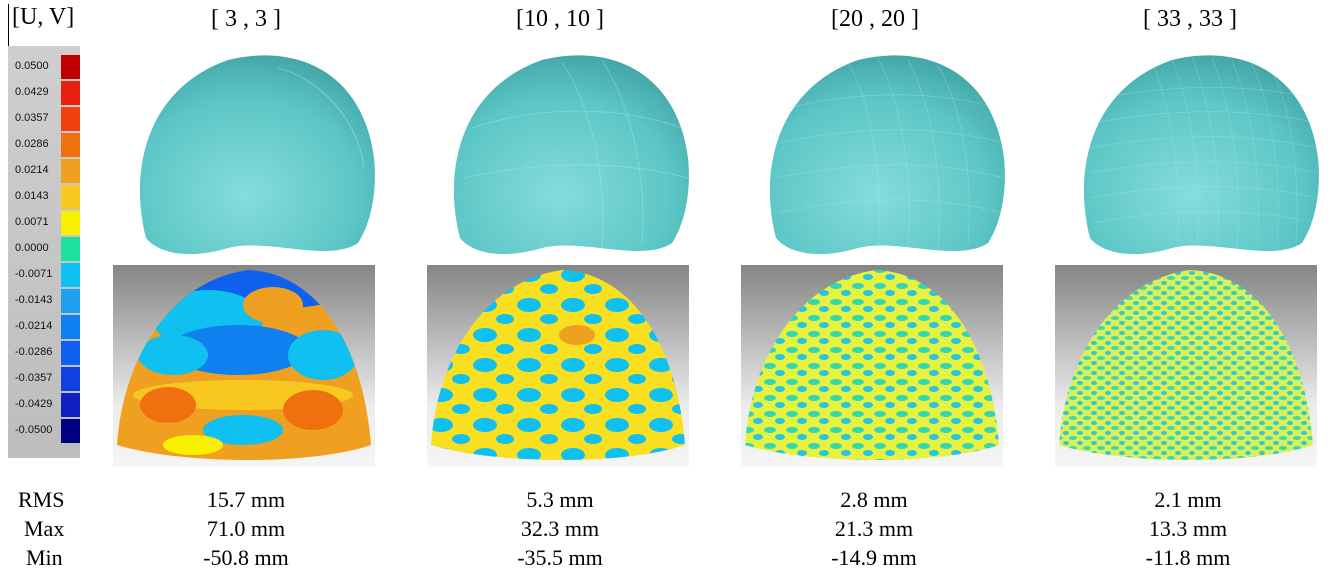  What do you see at coordinates (560, 19) in the screenshot?
I see `column-title-2: [10 , 10 ]` at bounding box center [560, 19].